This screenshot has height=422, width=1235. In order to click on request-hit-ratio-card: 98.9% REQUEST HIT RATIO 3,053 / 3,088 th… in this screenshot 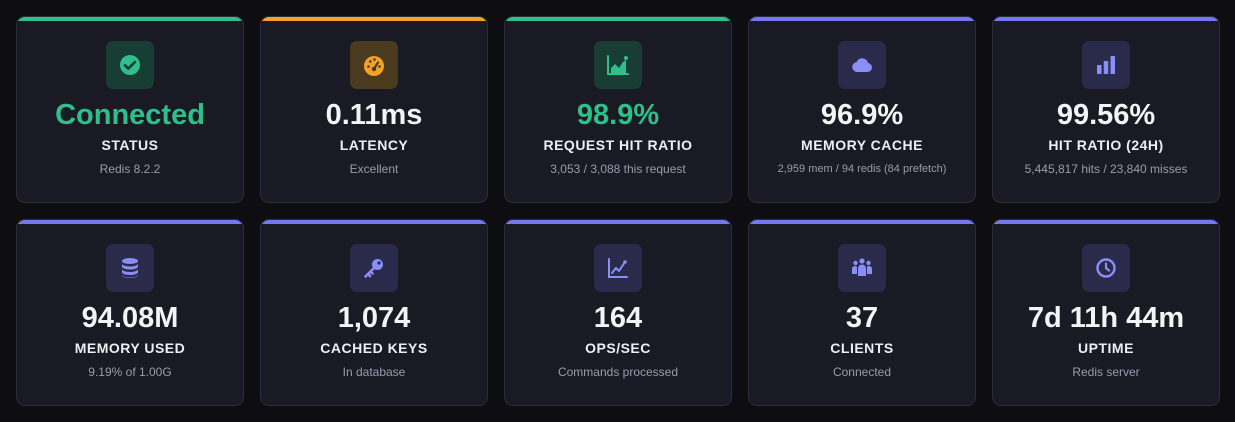, I will do `click(618, 109)`.